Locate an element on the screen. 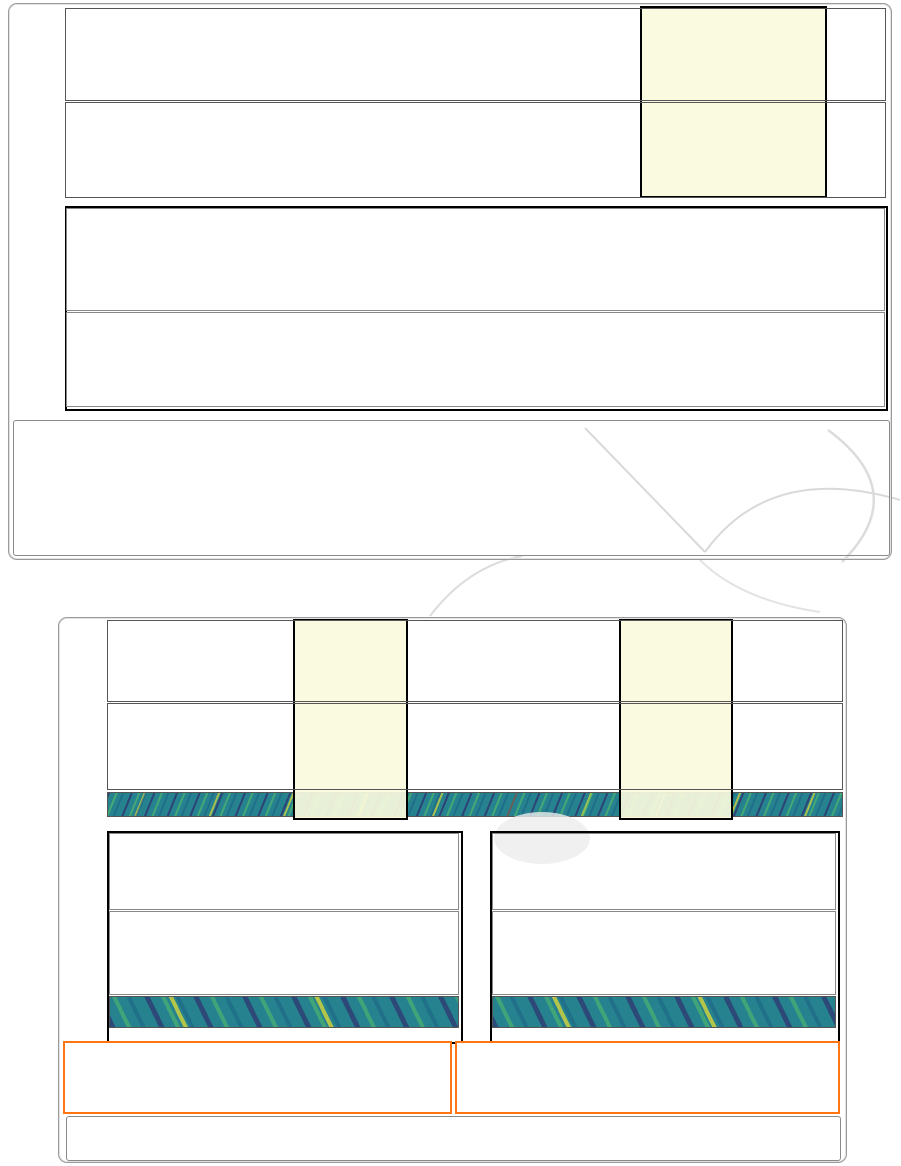  face-strip-left is located at coordinates (257, 1077).